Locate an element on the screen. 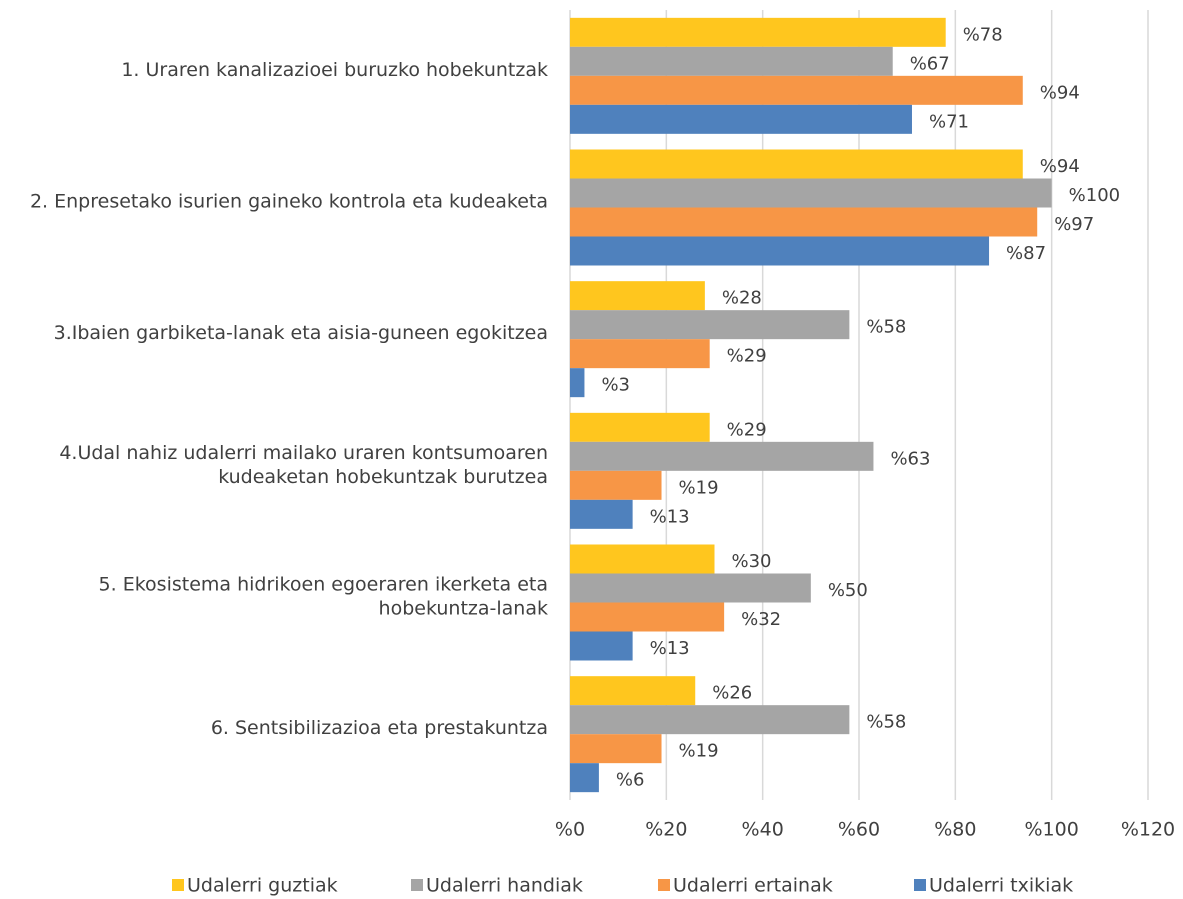 Image resolution: width=1183 pixels, height=899 pixels. x-tick-label: %0 is located at coordinates (570, 830).